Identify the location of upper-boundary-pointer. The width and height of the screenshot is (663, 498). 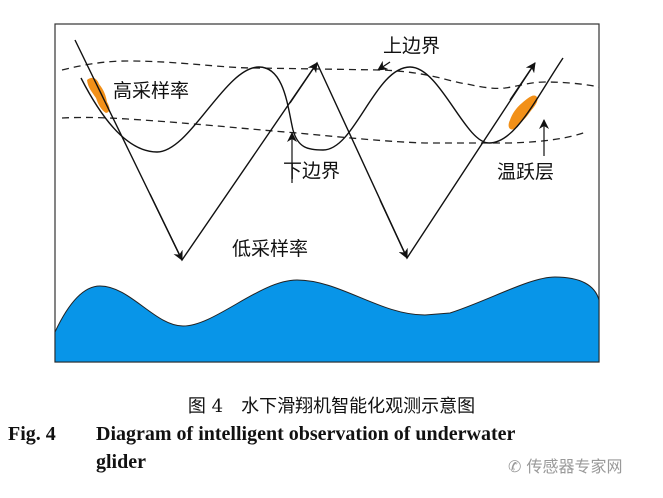
(384, 65).